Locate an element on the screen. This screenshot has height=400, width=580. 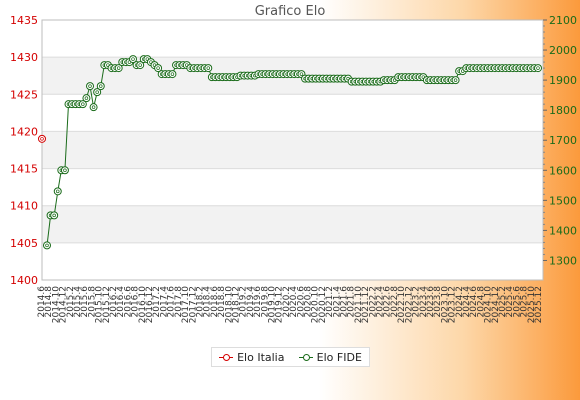
x-tick-label: 2019.12 is located at coordinates (280, 304).